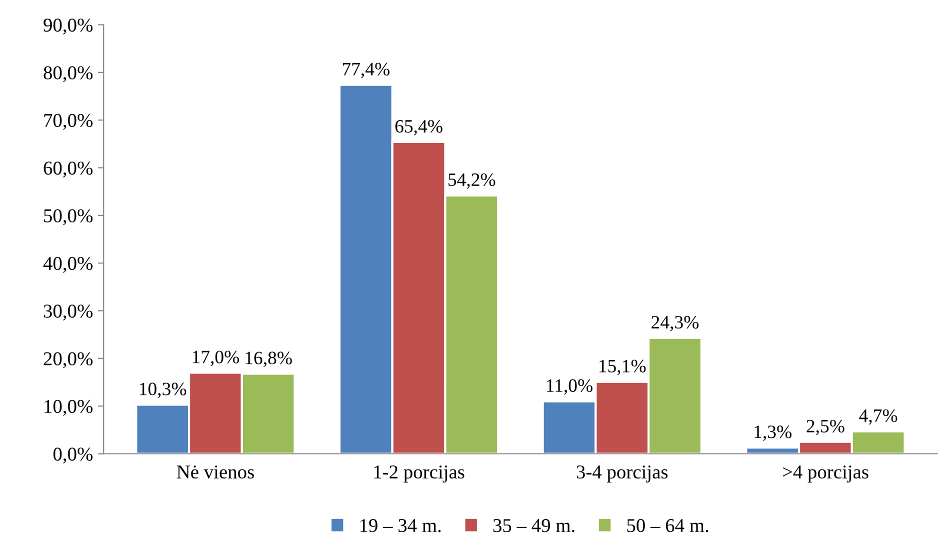  I want to click on y-tick-label: 0,0%, so click(73, 456).